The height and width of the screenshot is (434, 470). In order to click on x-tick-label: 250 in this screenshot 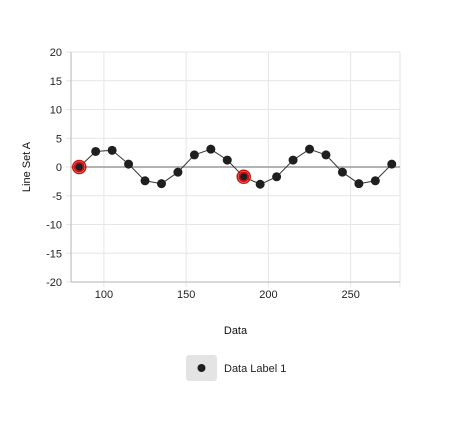, I will do `click(350, 295)`.